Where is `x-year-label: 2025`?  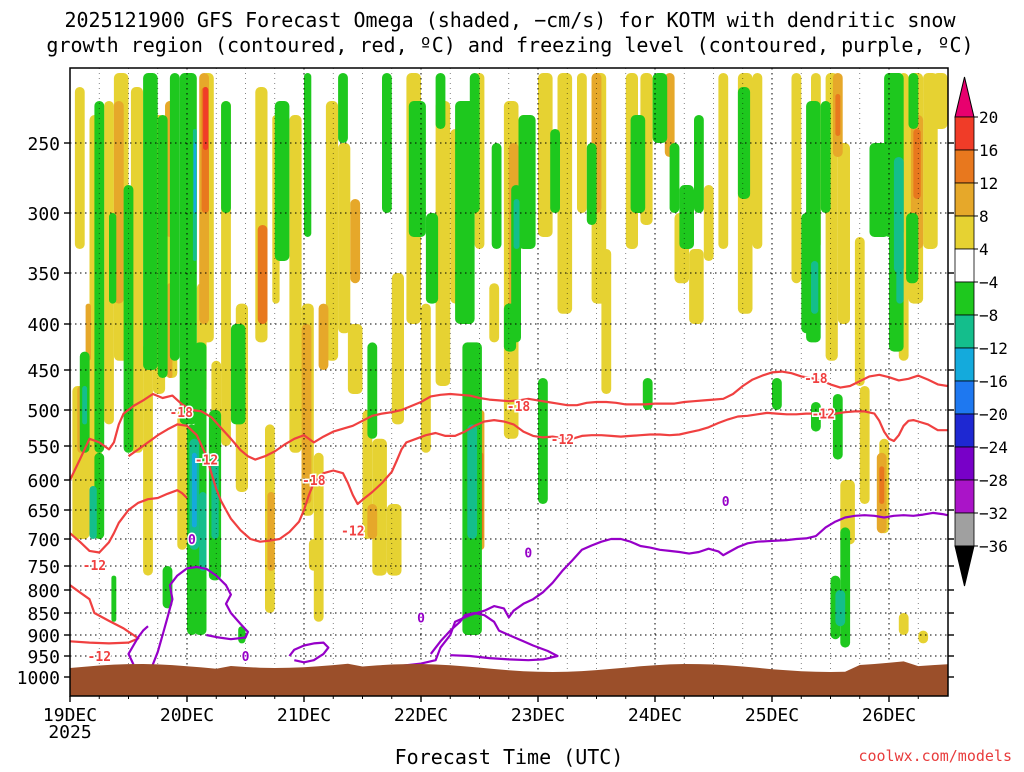 x-year-label: 2025 is located at coordinates (69, 732).